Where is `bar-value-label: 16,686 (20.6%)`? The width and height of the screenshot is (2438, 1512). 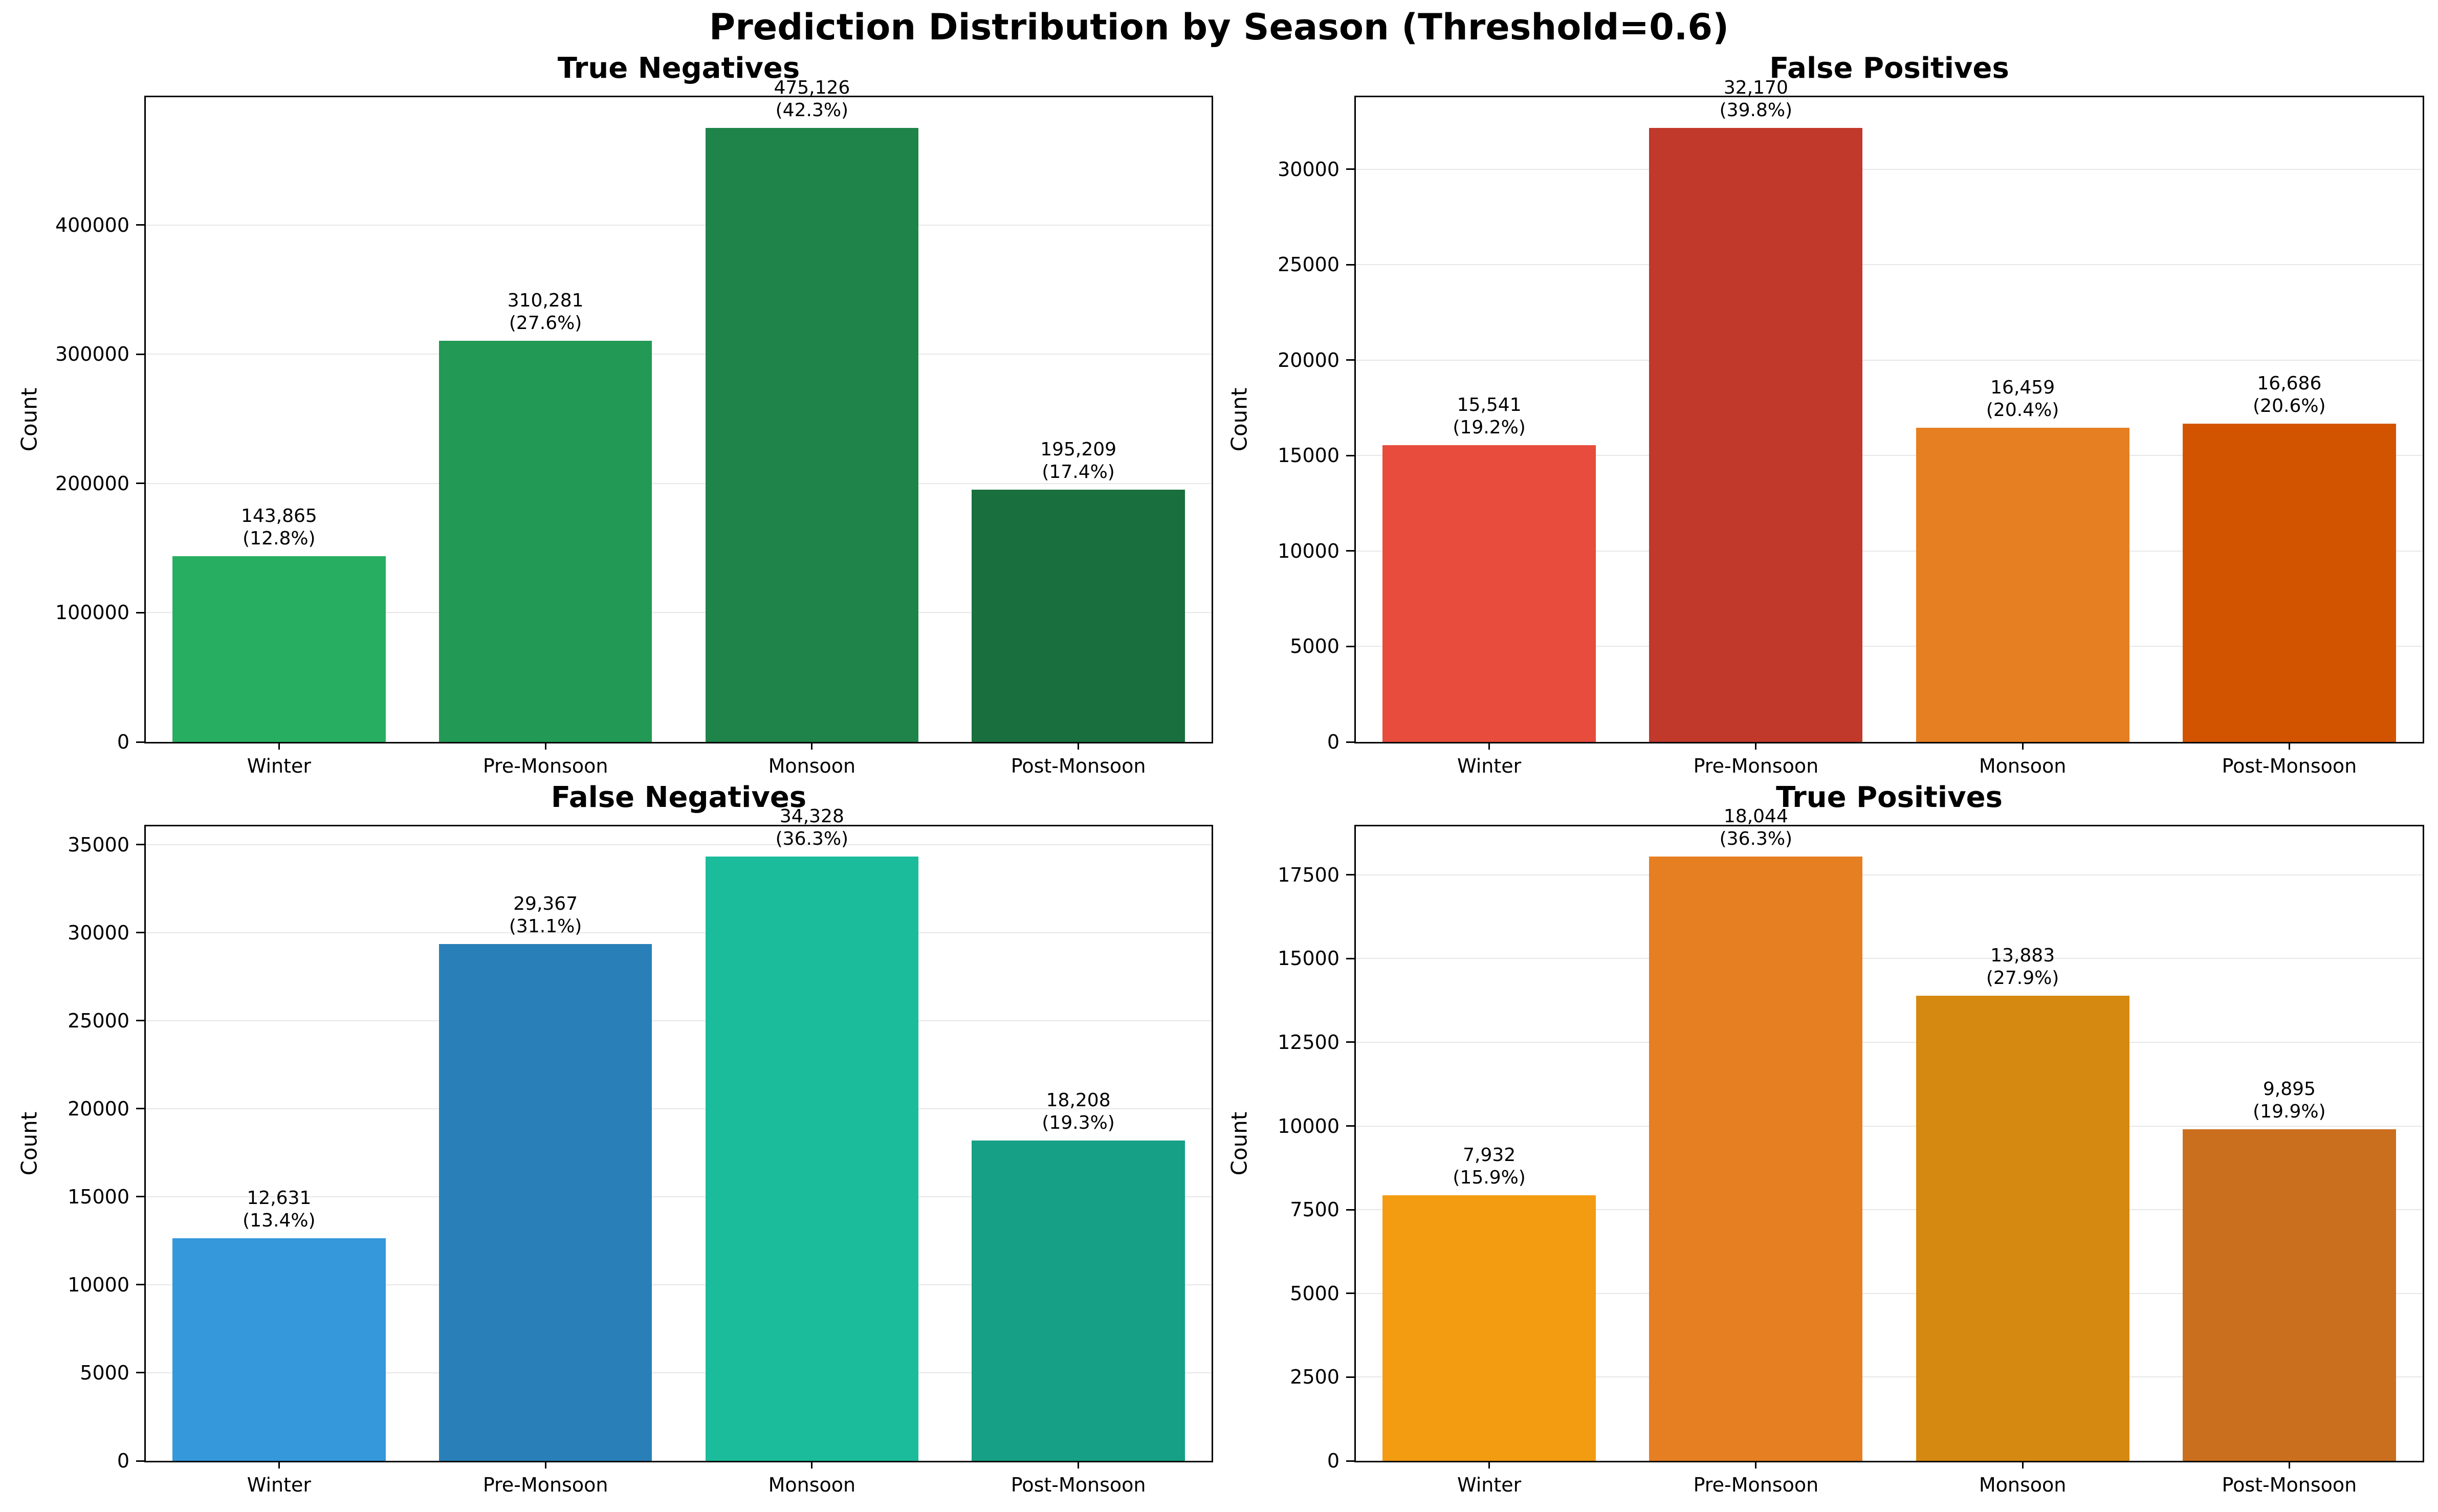 bar-value-label: 16,686 (20.6%) is located at coordinates (2289, 396).